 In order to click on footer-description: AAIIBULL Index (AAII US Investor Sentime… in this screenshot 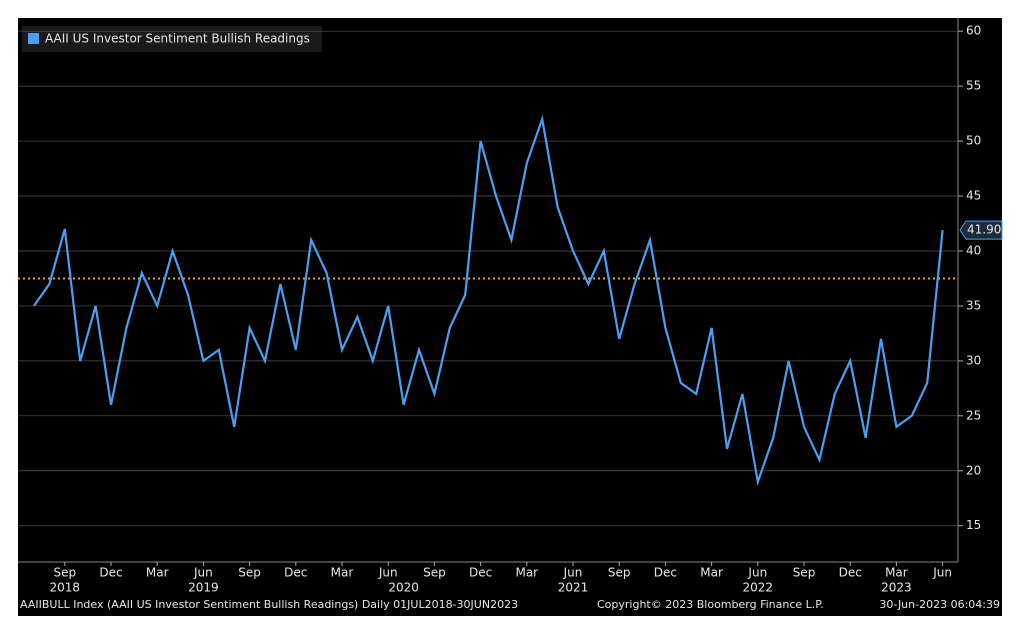, I will do `click(269, 604)`.